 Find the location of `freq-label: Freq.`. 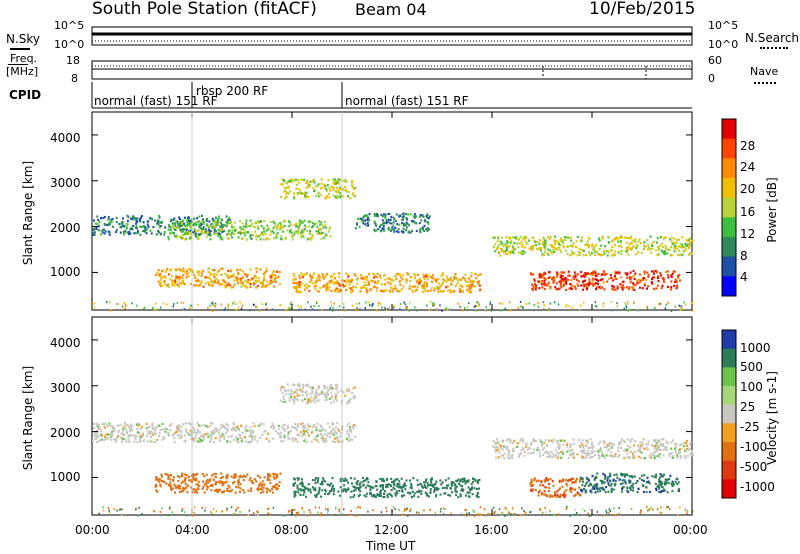

freq-label: Freq. is located at coordinates (24, 58).